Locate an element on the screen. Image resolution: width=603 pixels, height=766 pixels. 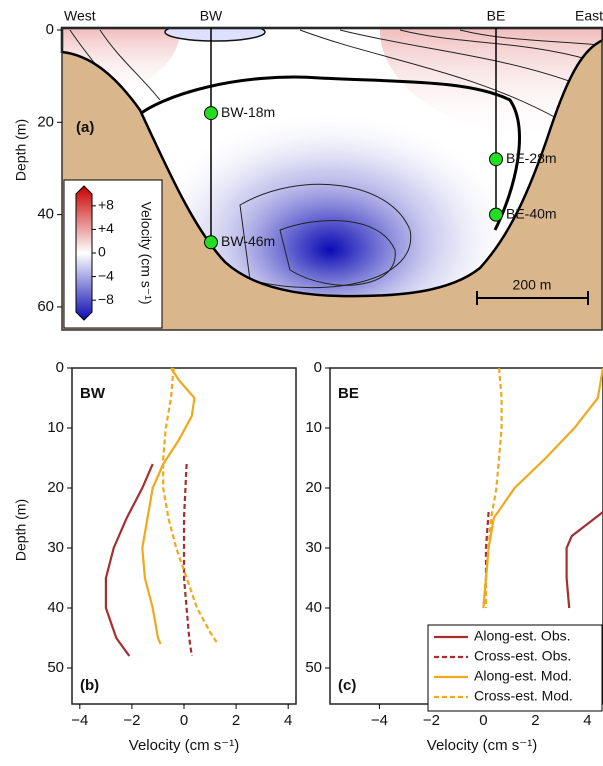
station-name: BE is located at coordinates (348, 393).